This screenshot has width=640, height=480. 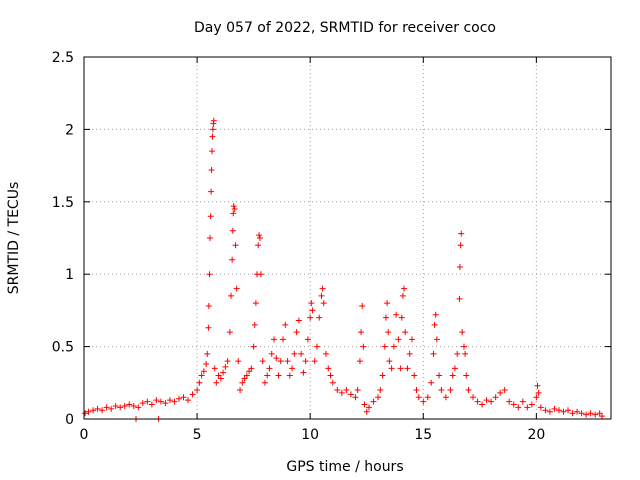 What do you see at coordinates (69, 420) in the screenshot?
I see `y-tick-label: 0` at bounding box center [69, 420].